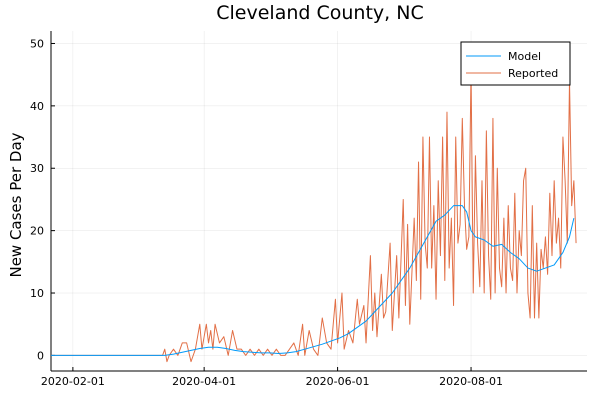 This screenshot has height=400, width=600. Describe the element at coordinates (37, 106) in the screenshot. I see `y-tick-label: 40` at that location.